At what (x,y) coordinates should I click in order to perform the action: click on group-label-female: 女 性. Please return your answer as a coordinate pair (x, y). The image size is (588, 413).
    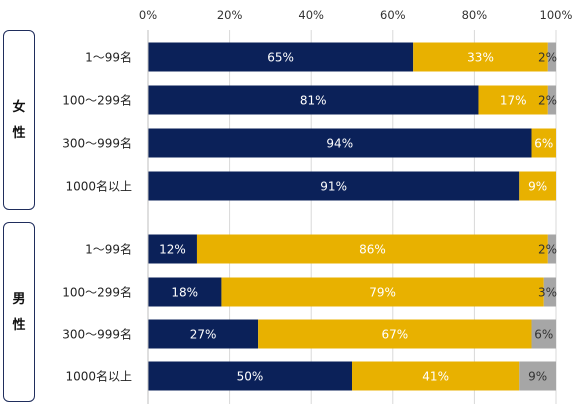
    Looking at the image, I should click on (19, 121).